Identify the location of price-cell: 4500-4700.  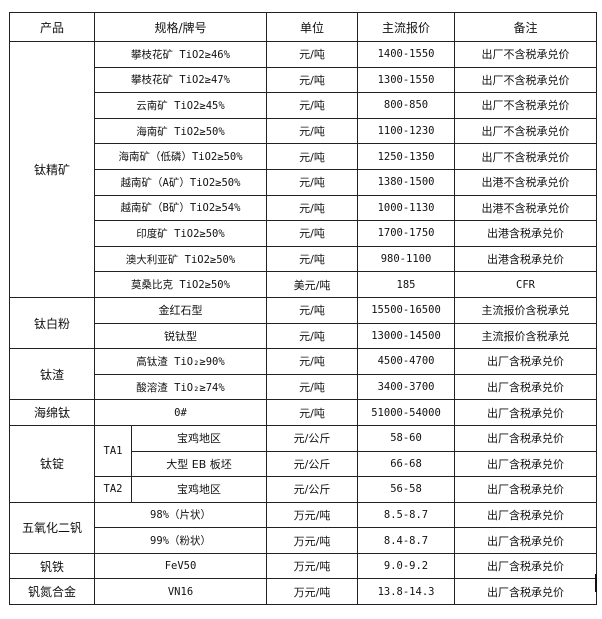
(406, 361).